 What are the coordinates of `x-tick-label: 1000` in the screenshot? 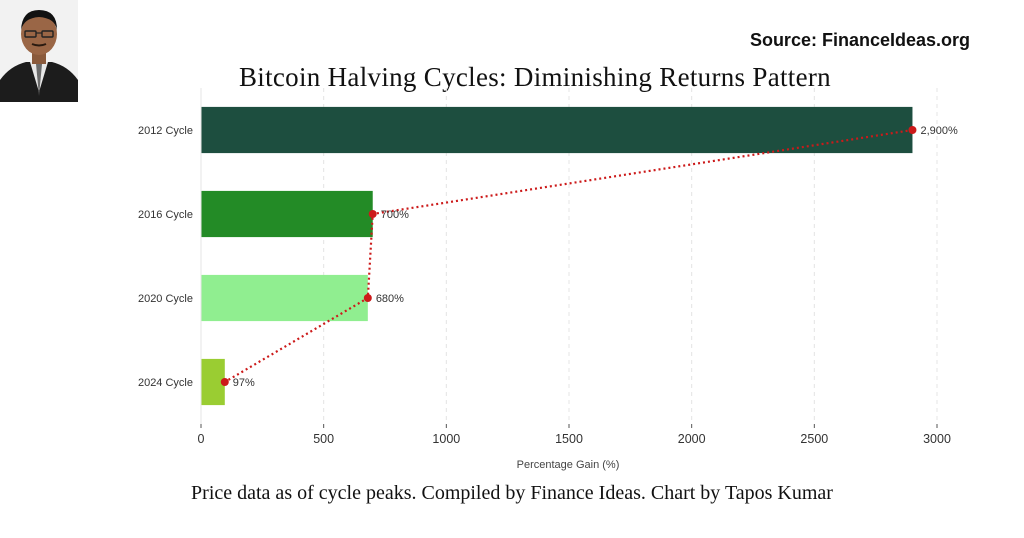 It's located at (446, 439).